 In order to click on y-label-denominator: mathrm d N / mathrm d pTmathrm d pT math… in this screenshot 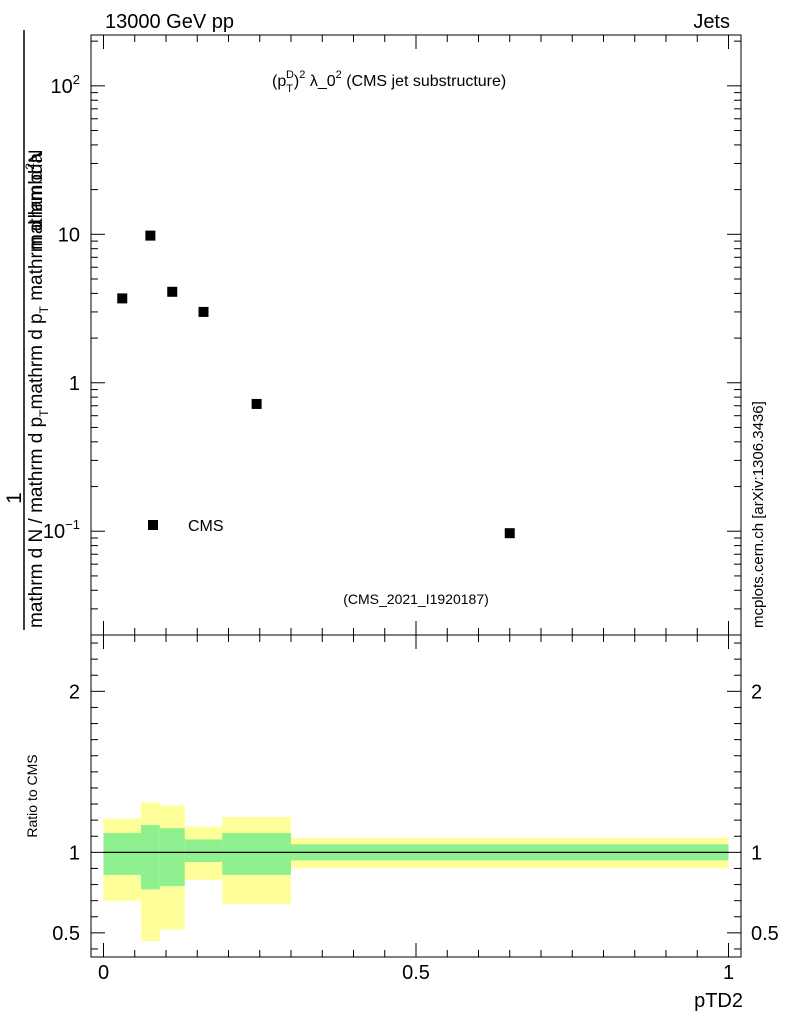, I will do `click(38, 390)`.